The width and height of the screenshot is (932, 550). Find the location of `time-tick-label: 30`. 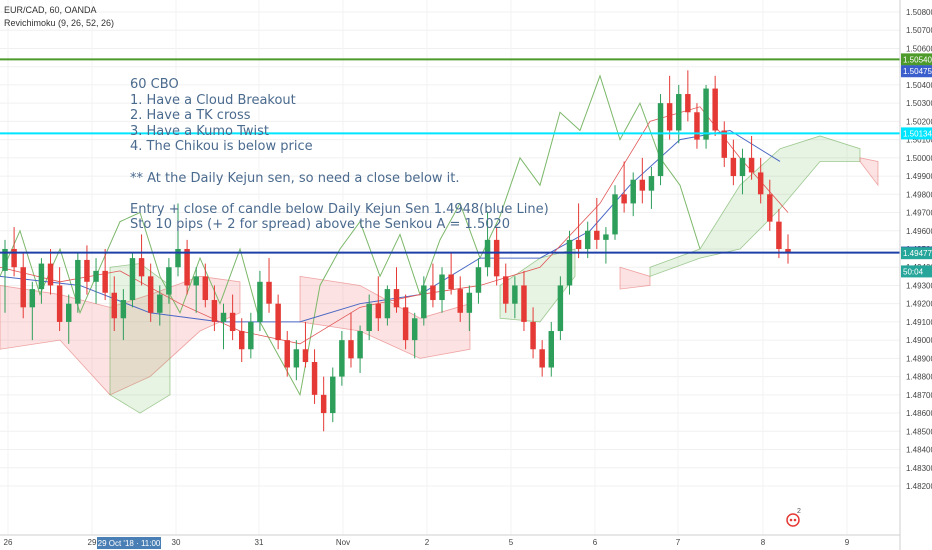

time-tick-label: 30 is located at coordinates (176, 542).